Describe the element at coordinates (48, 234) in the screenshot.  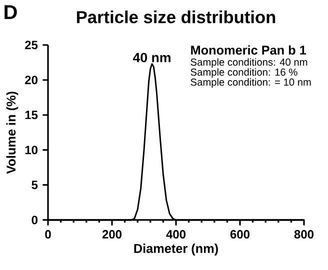
I see `x-tick-label: 0` at that location.